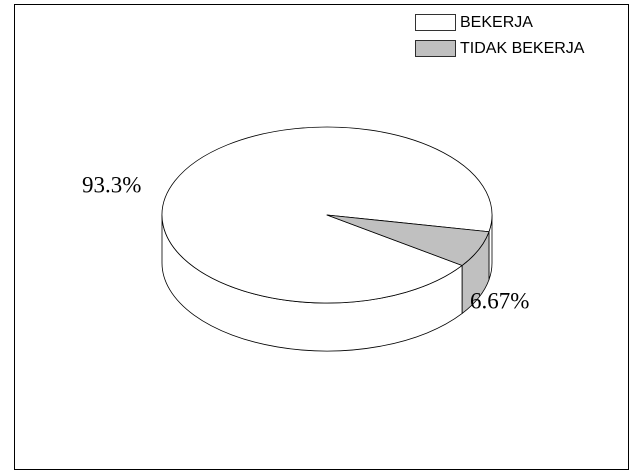  I want to click on data-label: 93.3%, so click(111, 184).